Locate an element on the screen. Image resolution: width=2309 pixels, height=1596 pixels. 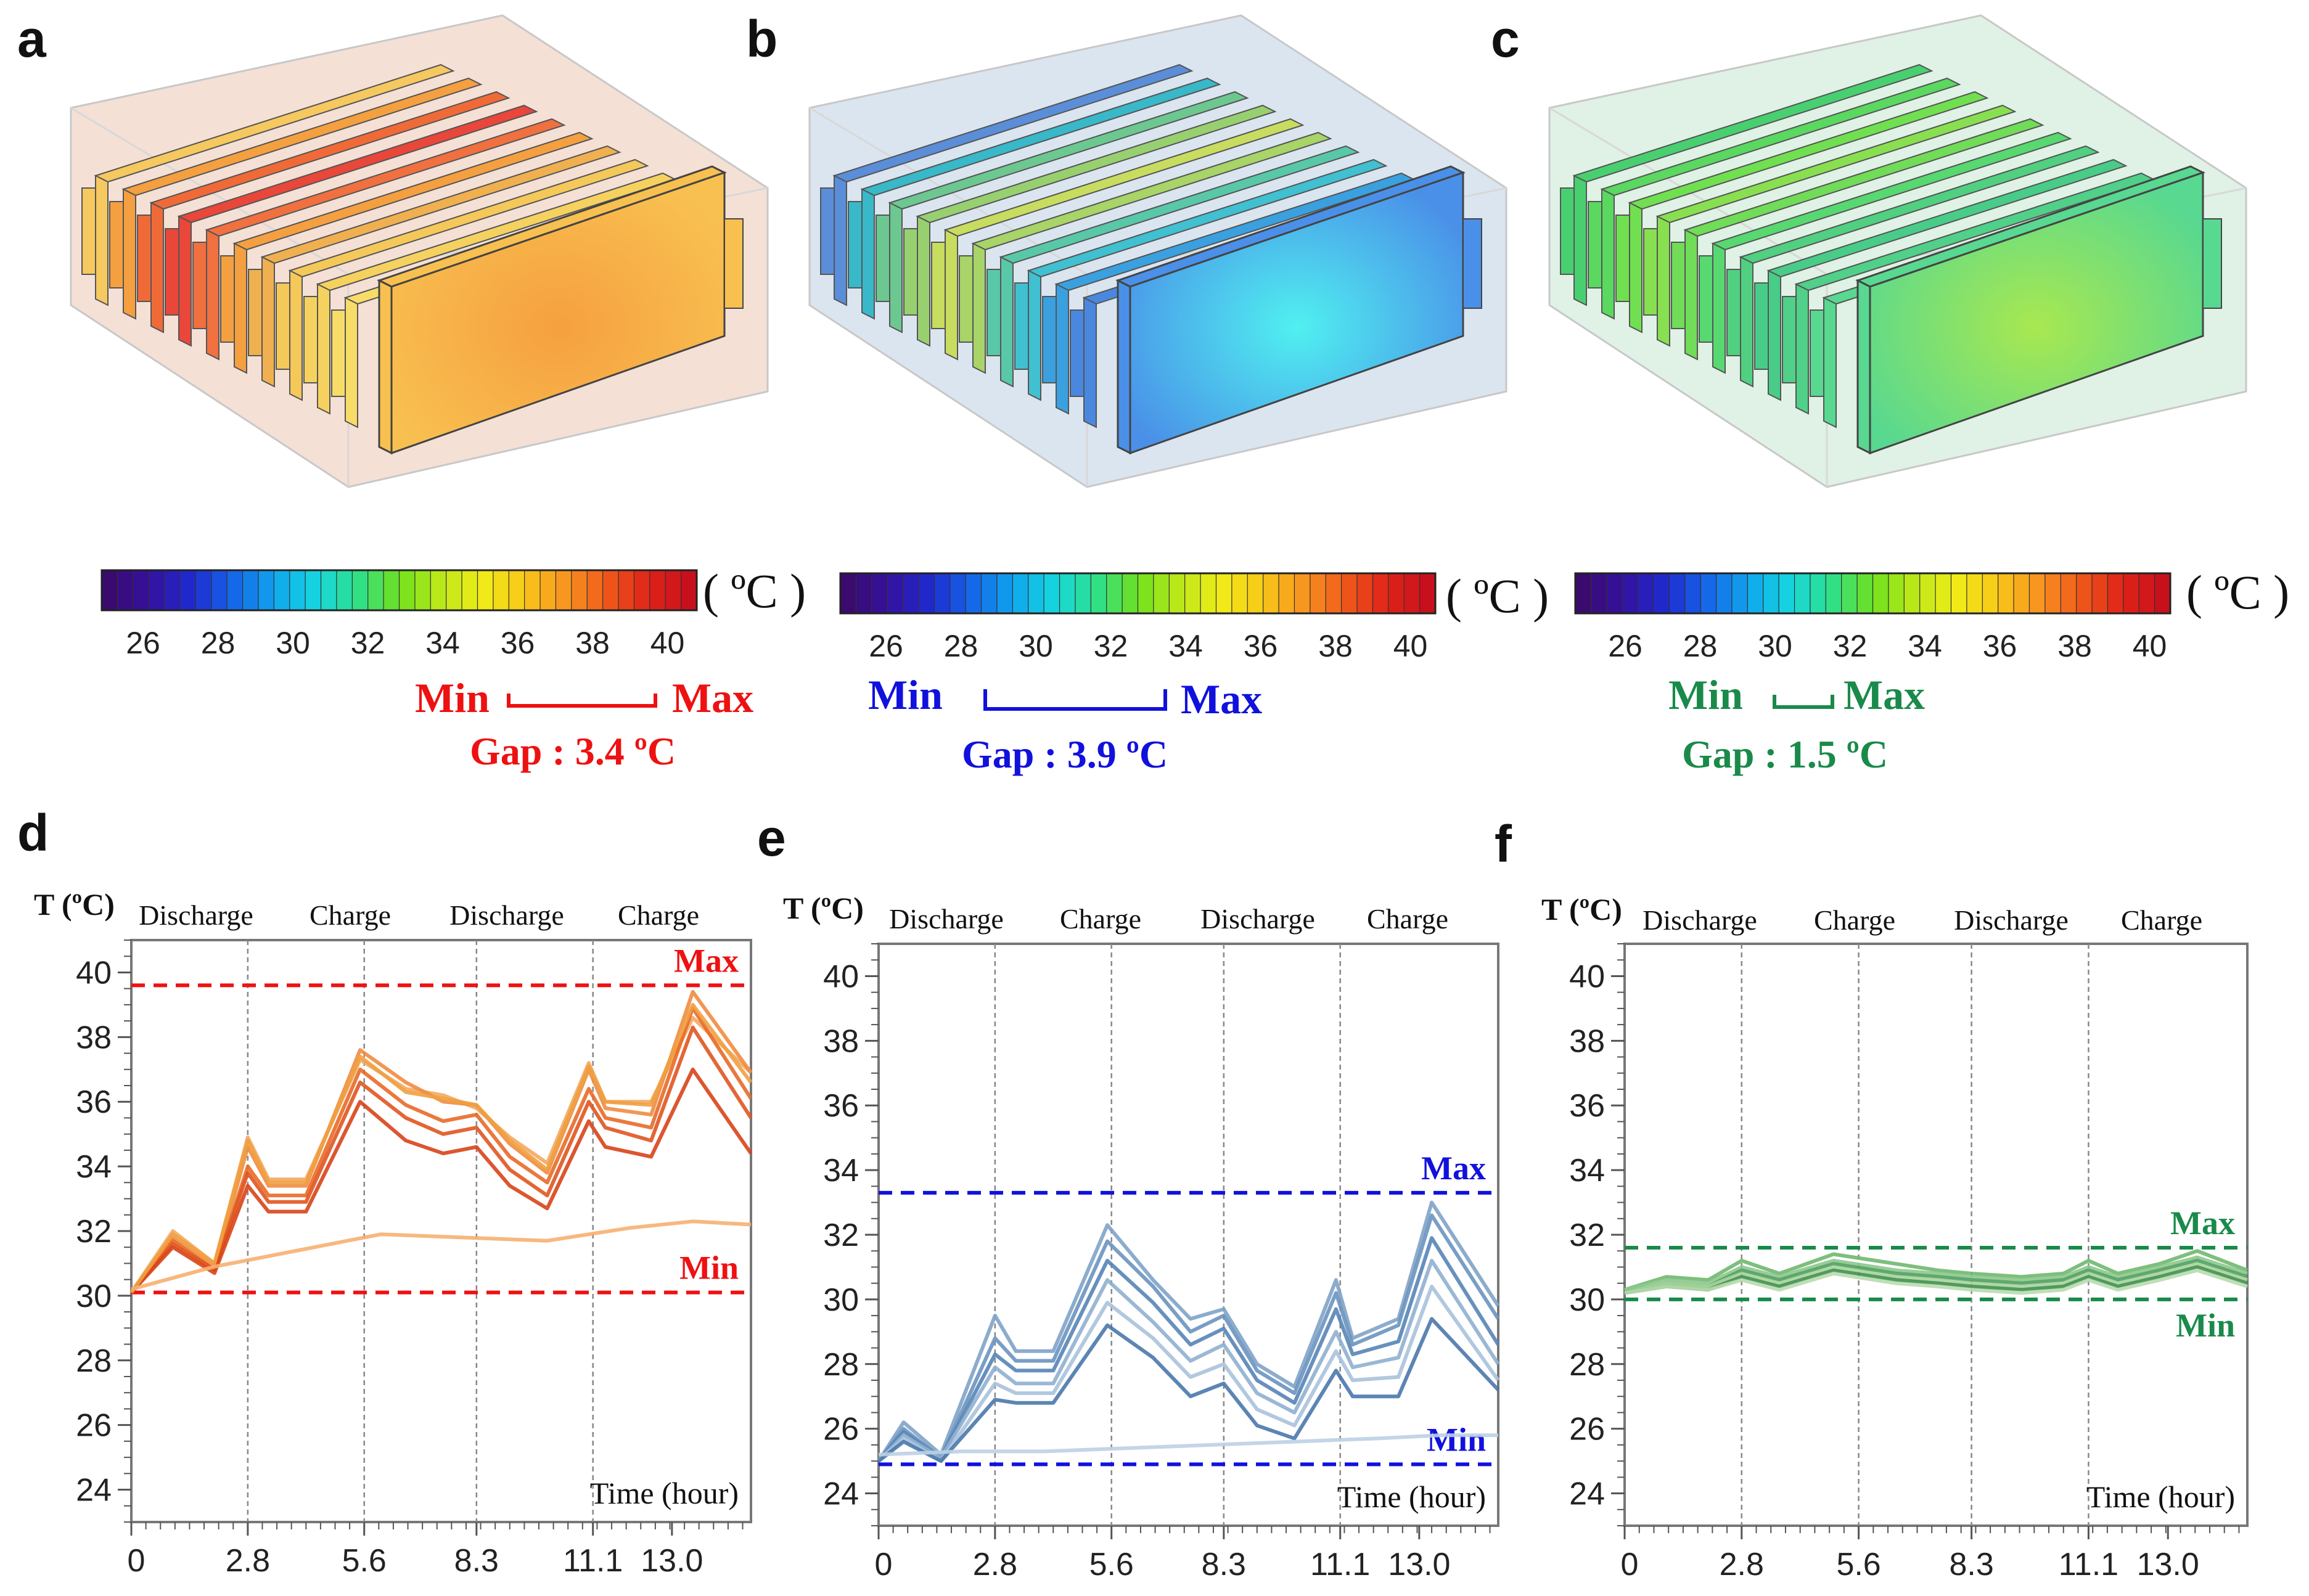
colorbar-tick-label: 38 is located at coordinates (592, 643).